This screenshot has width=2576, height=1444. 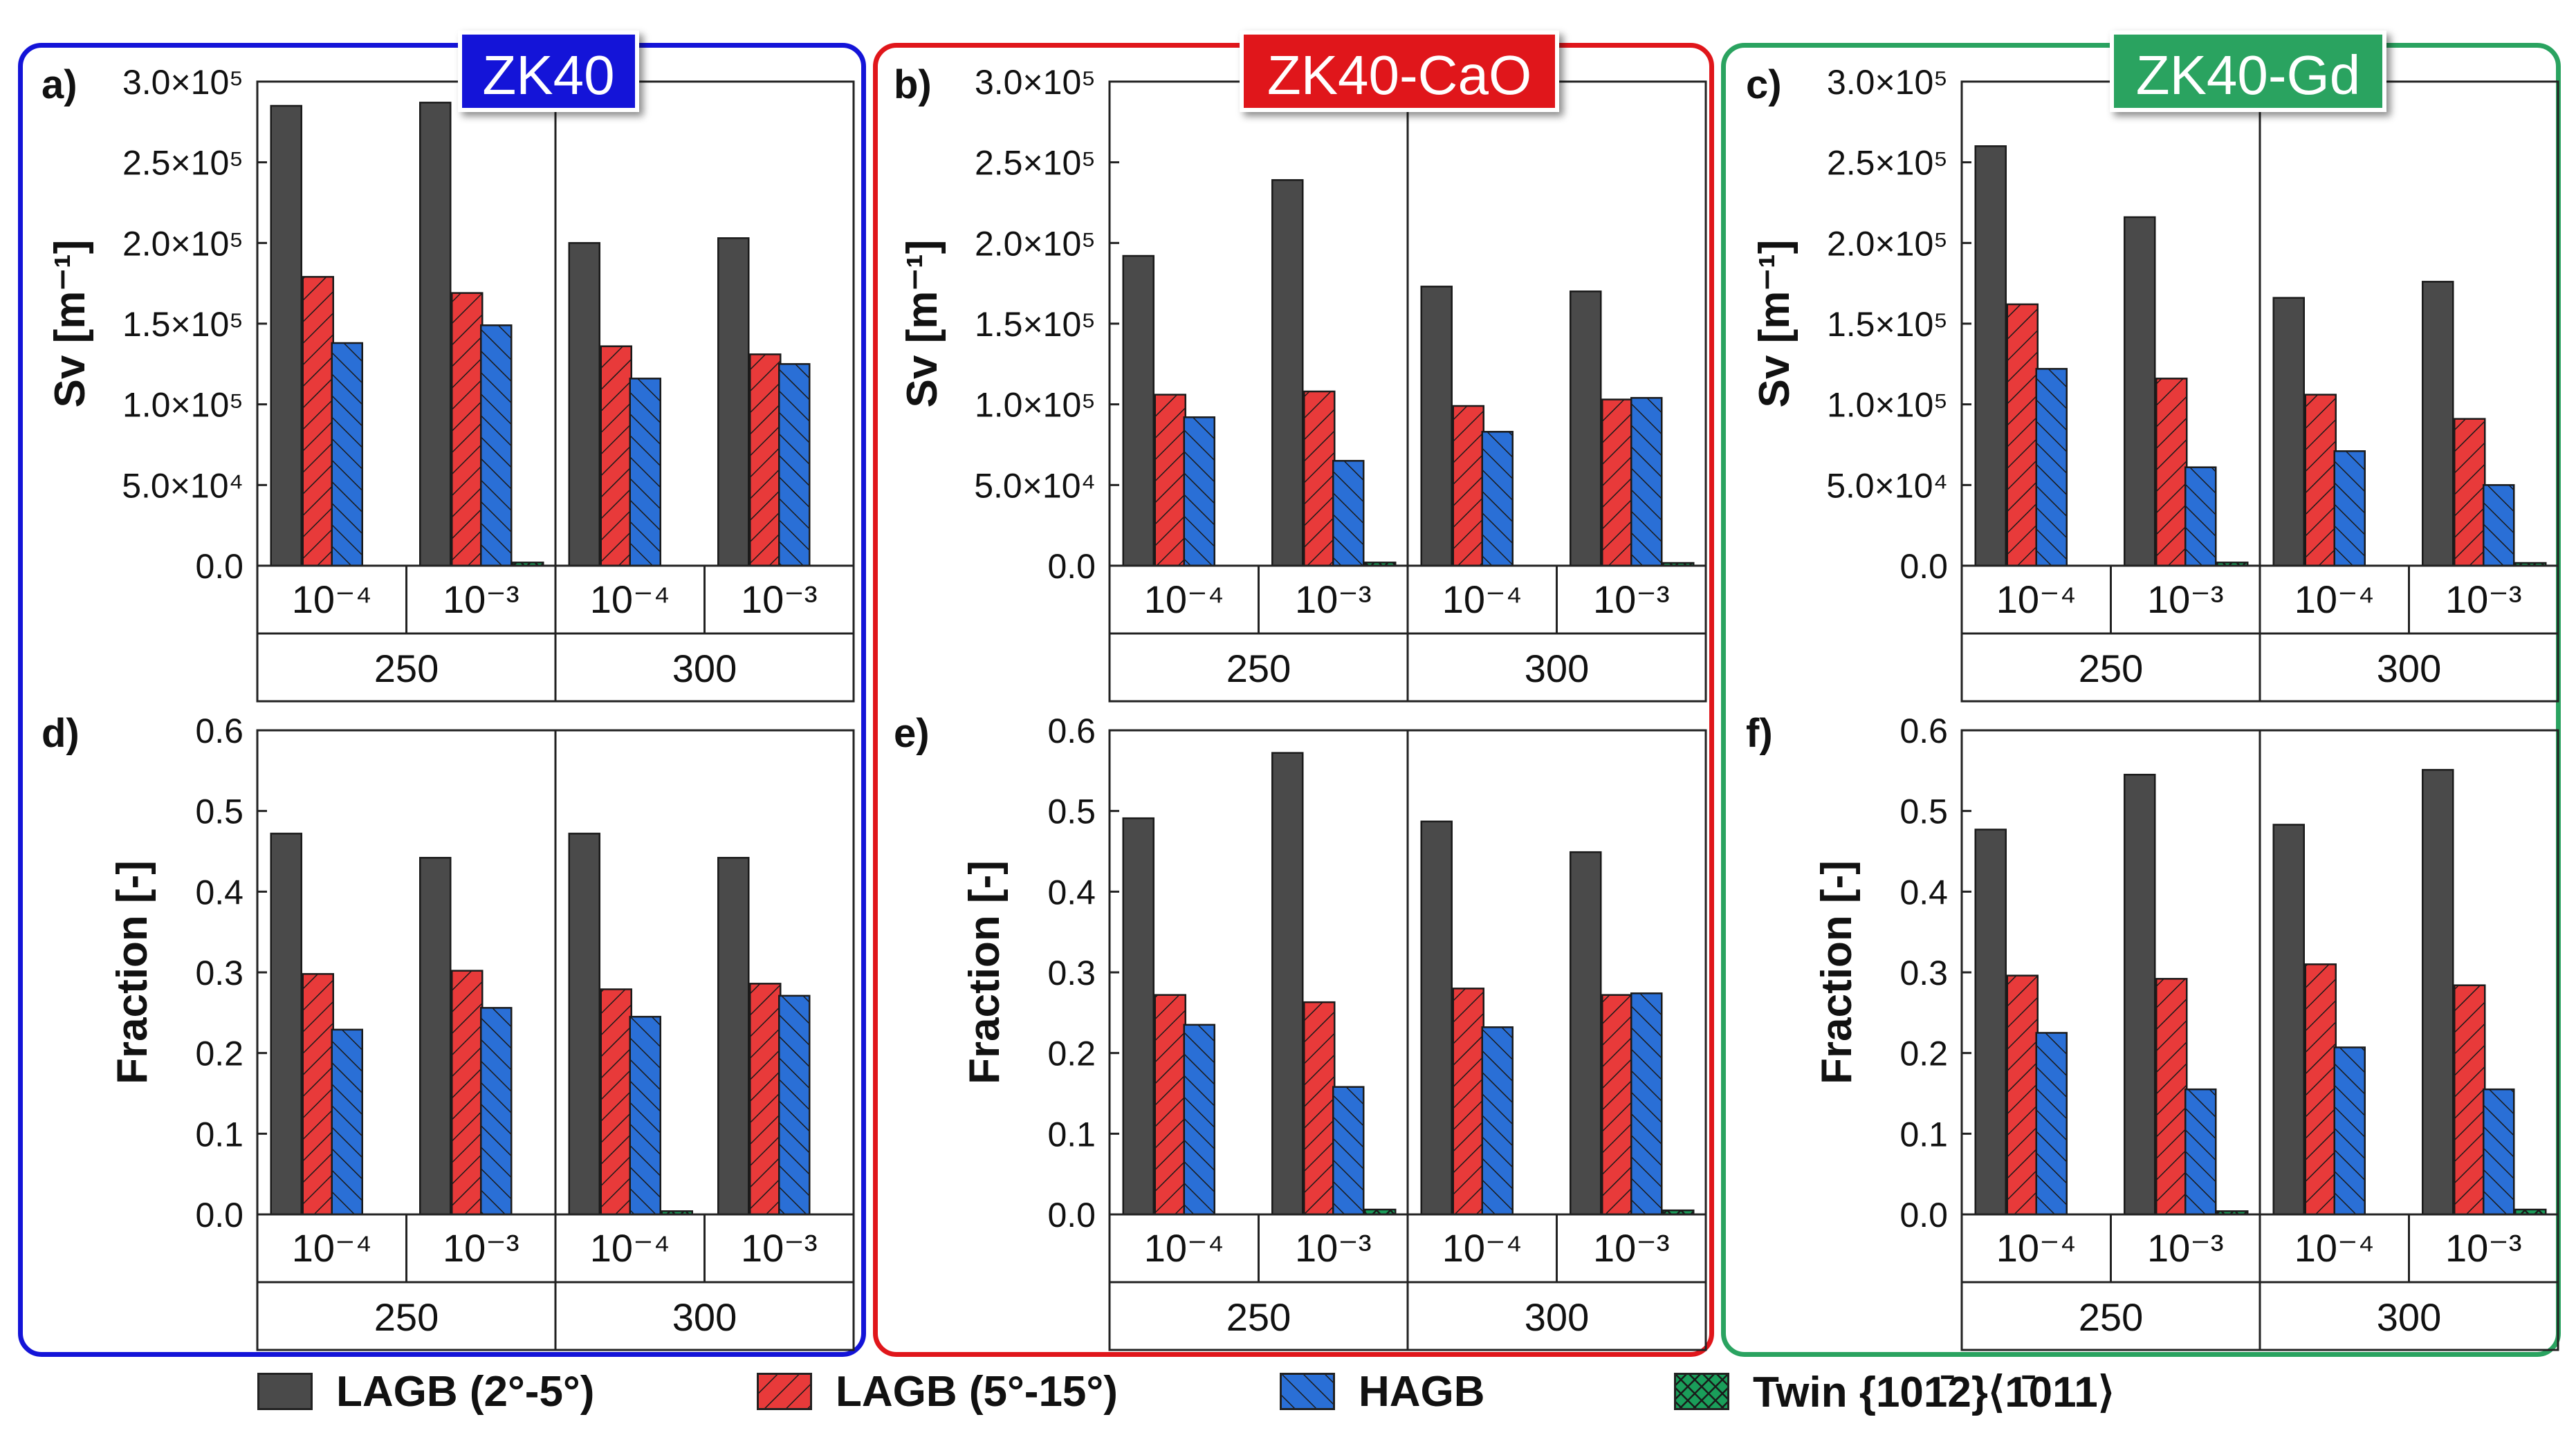 I want to click on y-tick-label: 0.5, so click(x=1923, y=812).